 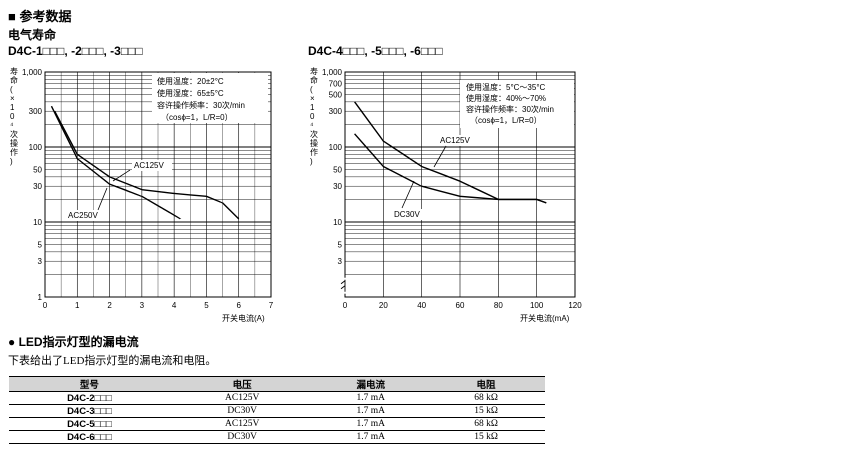 What do you see at coordinates (37, 170) in the screenshot?
I see `c1-y-tick-label: 50` at bounding box center [37, 170].